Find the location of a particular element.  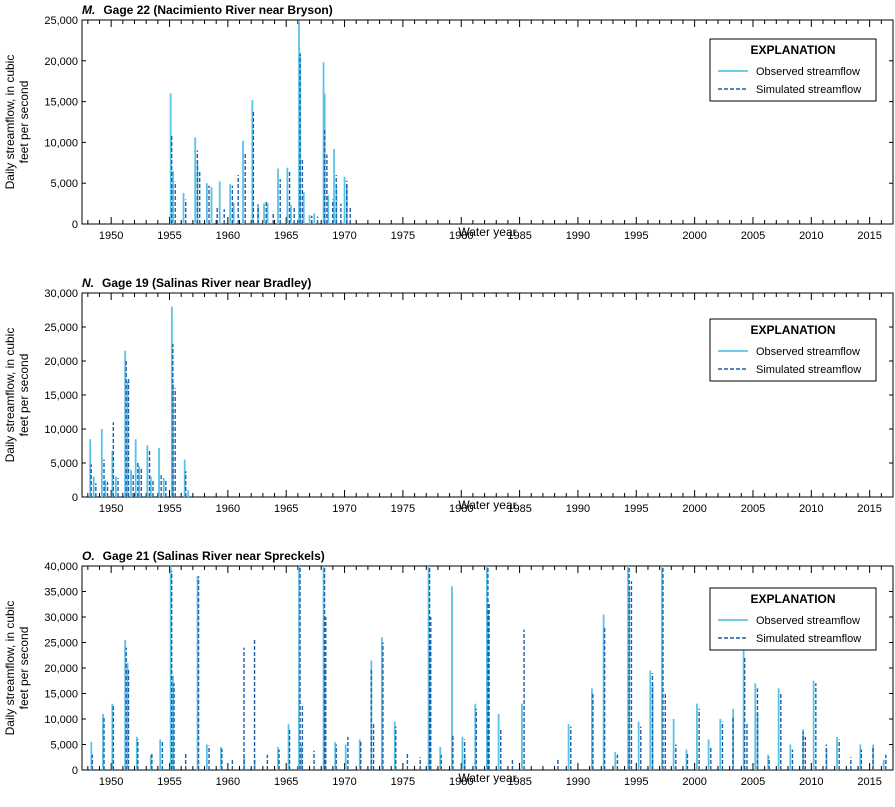

panel-title: O. Gage 21 (Salinas River near Spreckels) is located at coordinates (203, 556).